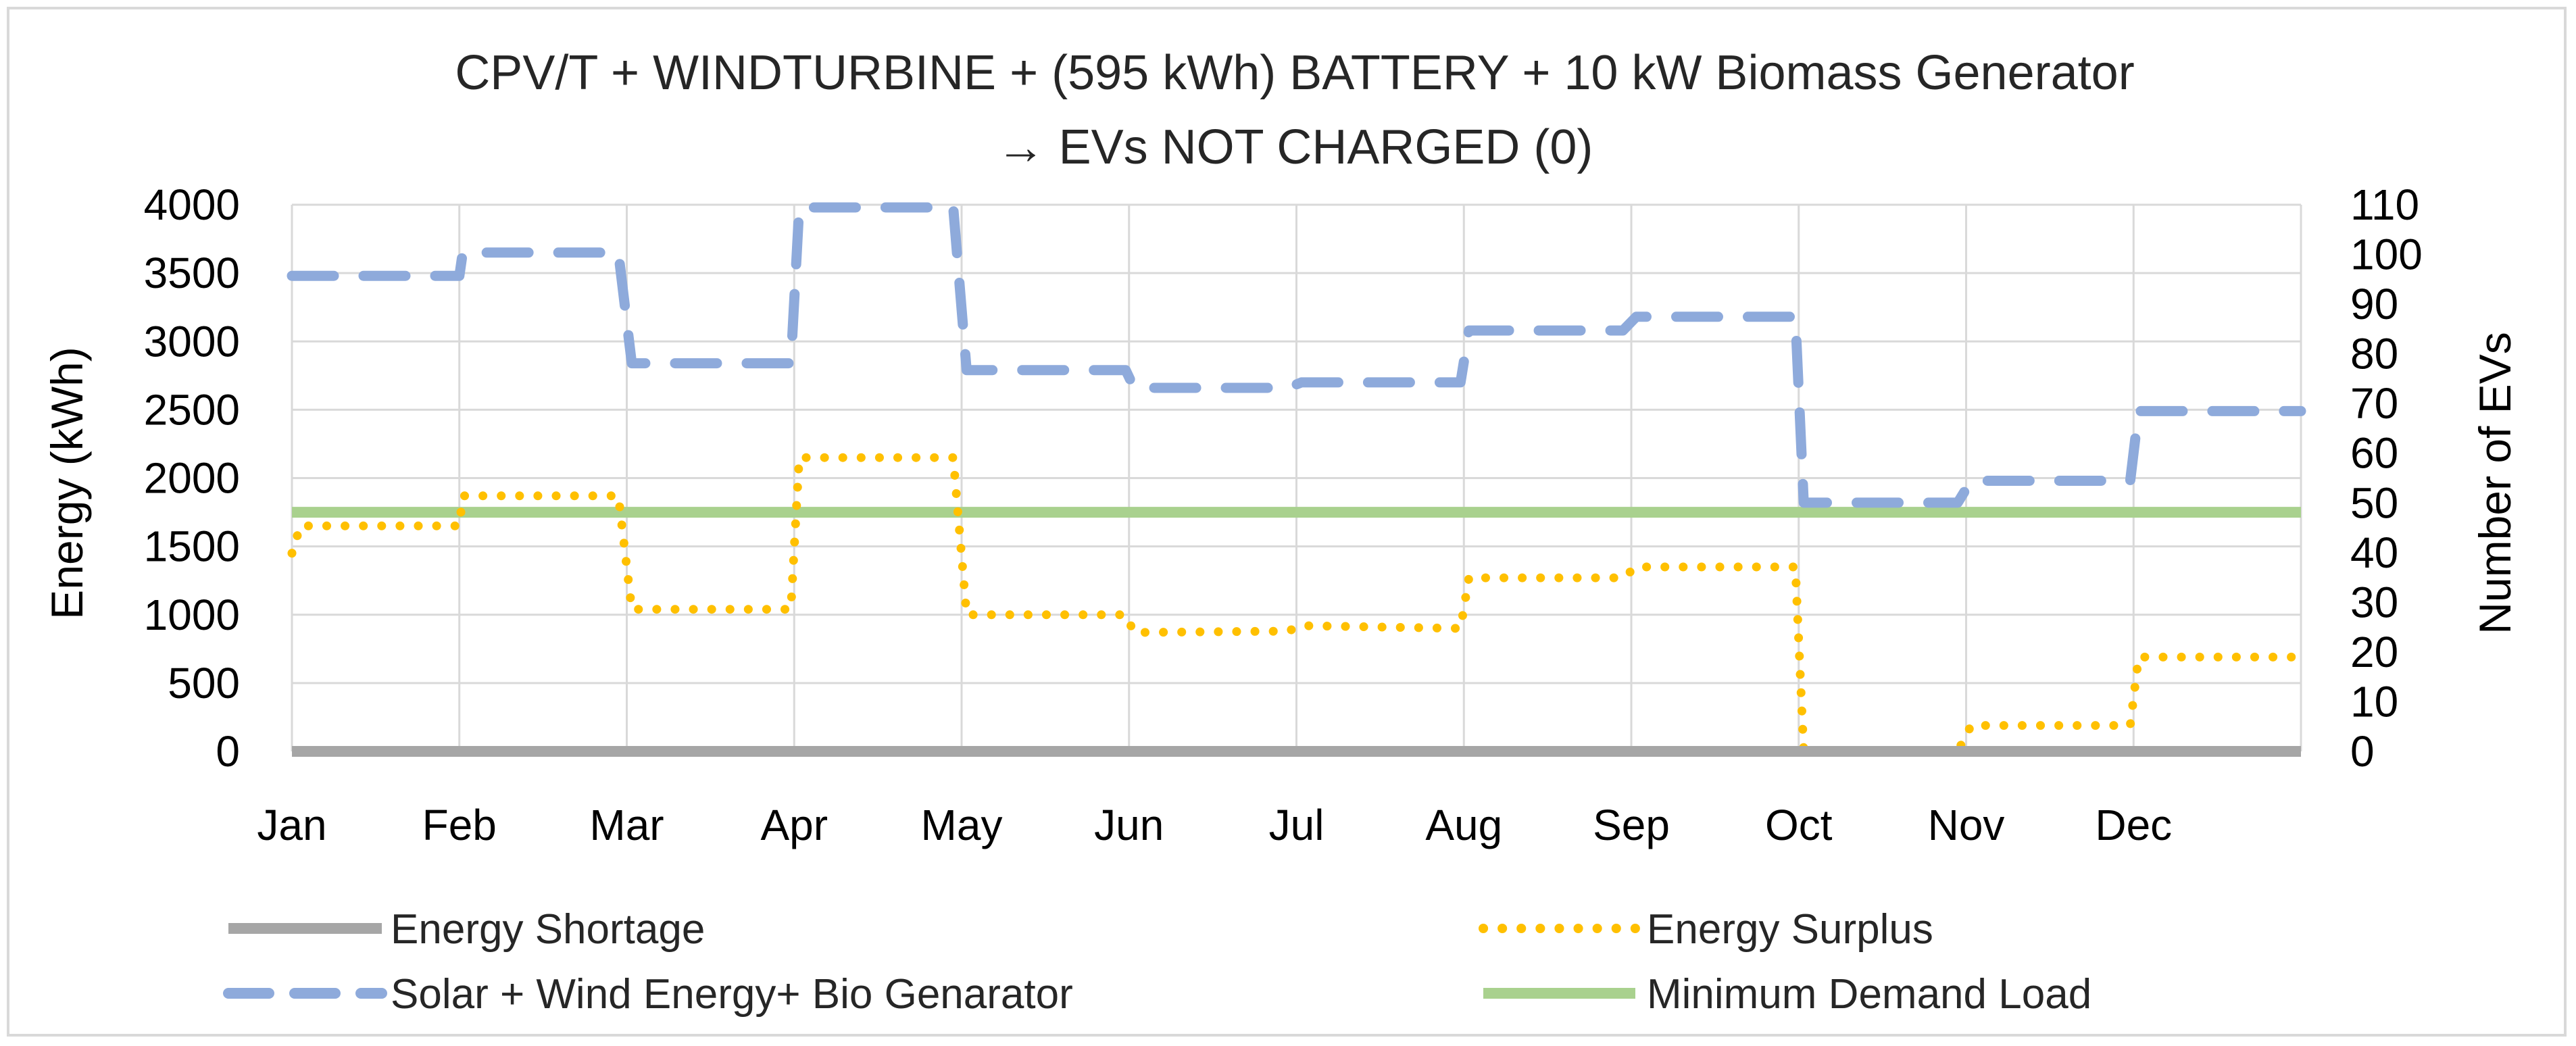 The width and height of the screenshot is (2576, 1046). Describe the element at coordinates (794, 825) in the screenshot. I see `x-tick-label-apr: Apr` at that location.